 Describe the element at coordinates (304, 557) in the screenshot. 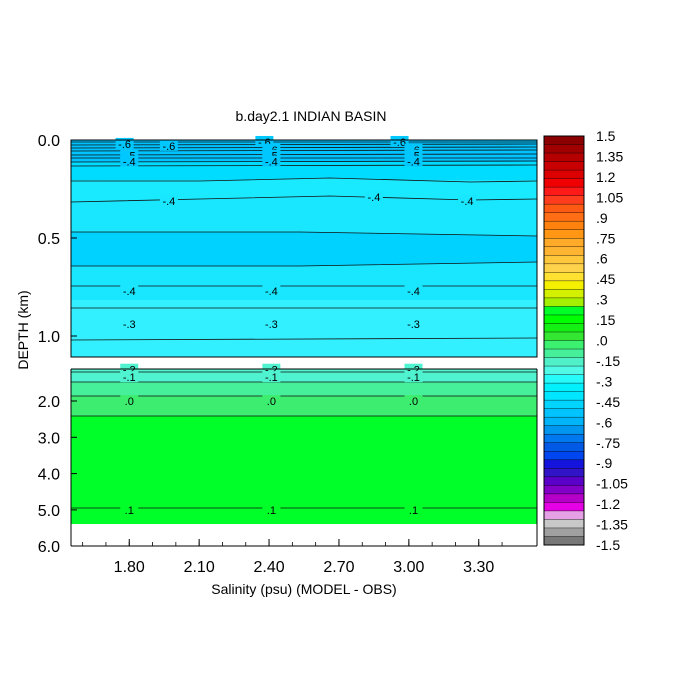

I see `x-axis: 1.80 2.10 2.40 2.70 3.00 3.30` at that location.